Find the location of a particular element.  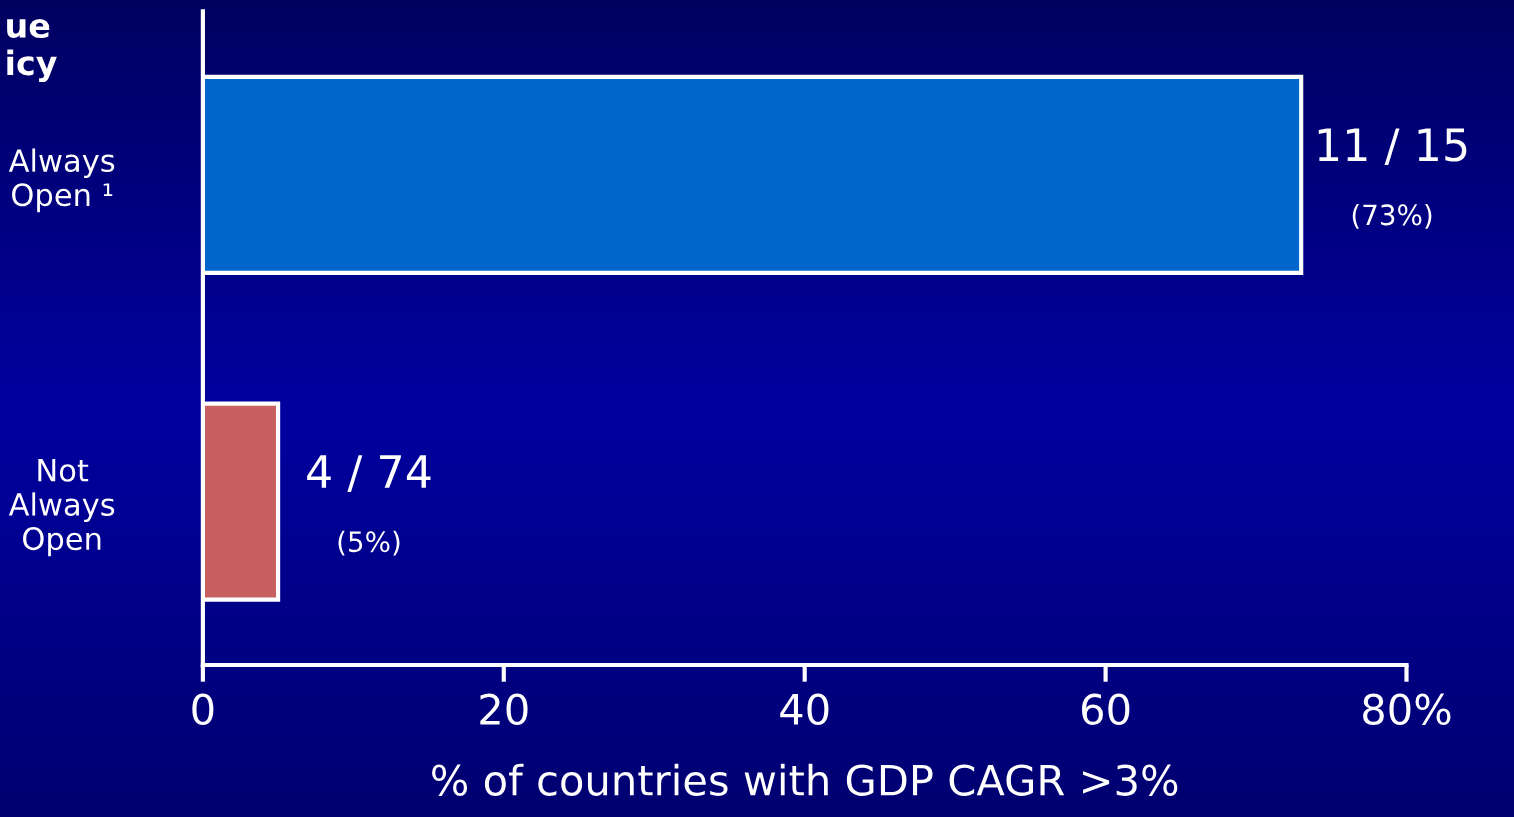

x-tick-label: 80% is located at coordinates (1407, 709).